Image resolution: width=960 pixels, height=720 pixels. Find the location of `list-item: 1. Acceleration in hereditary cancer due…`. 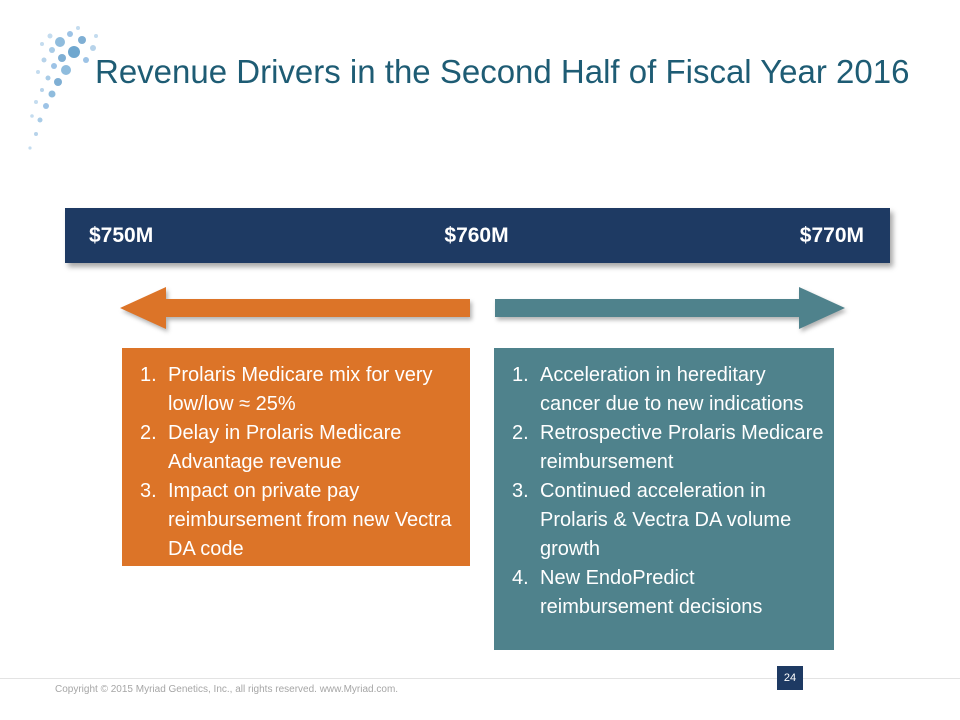

list-item: 1. Acceleration in hereditary cancer due… is located at coordinates (665, 390).